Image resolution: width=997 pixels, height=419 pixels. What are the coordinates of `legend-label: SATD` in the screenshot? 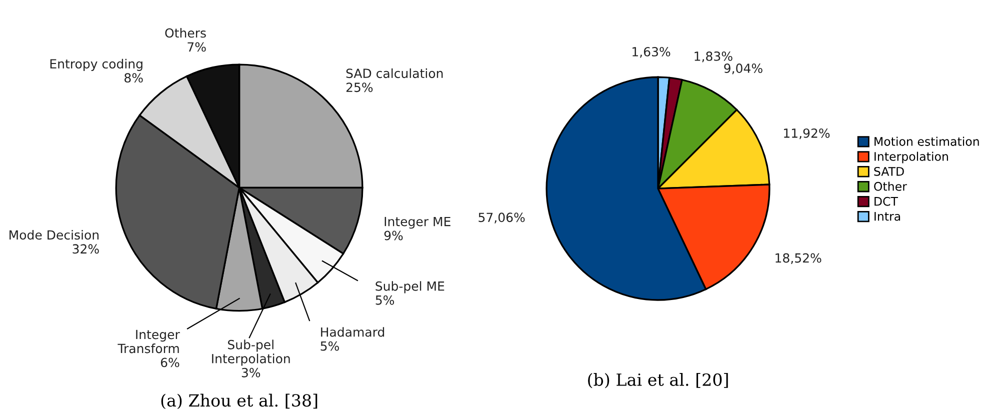 It's located at (889, 171).